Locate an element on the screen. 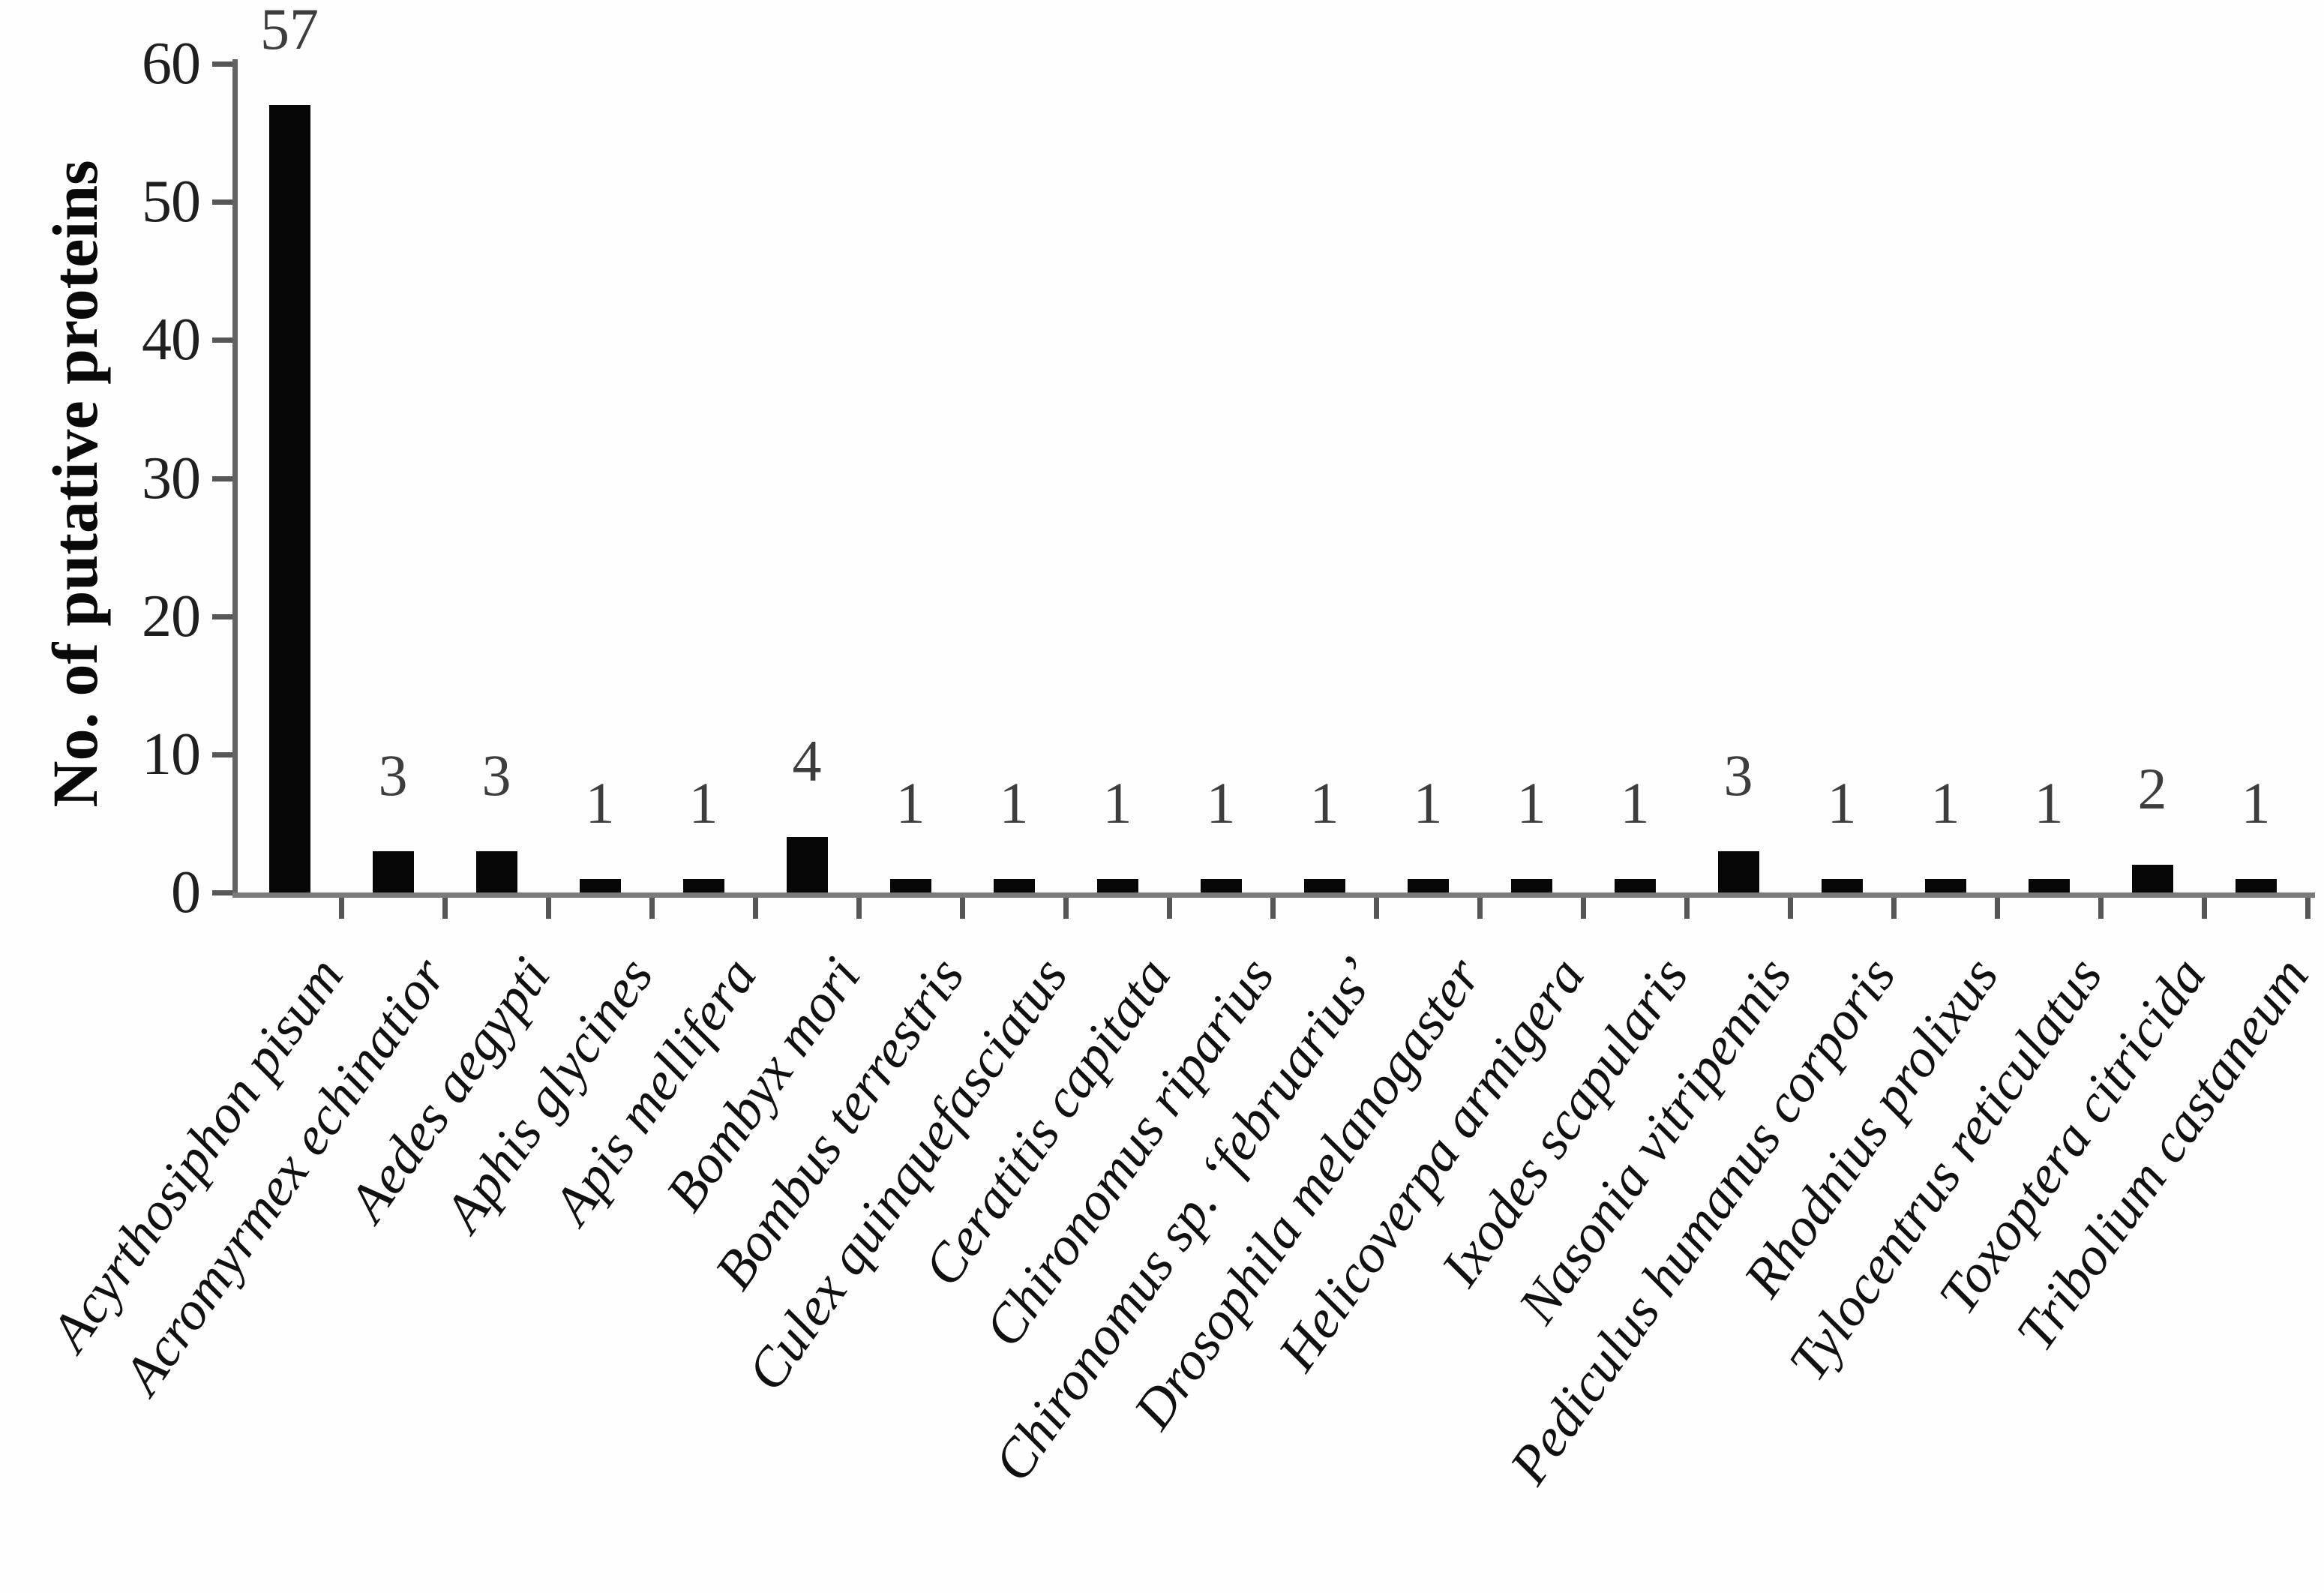 The image size is (2324, 1593). y-tick-label: 20 is located at coordinates (171, 616).